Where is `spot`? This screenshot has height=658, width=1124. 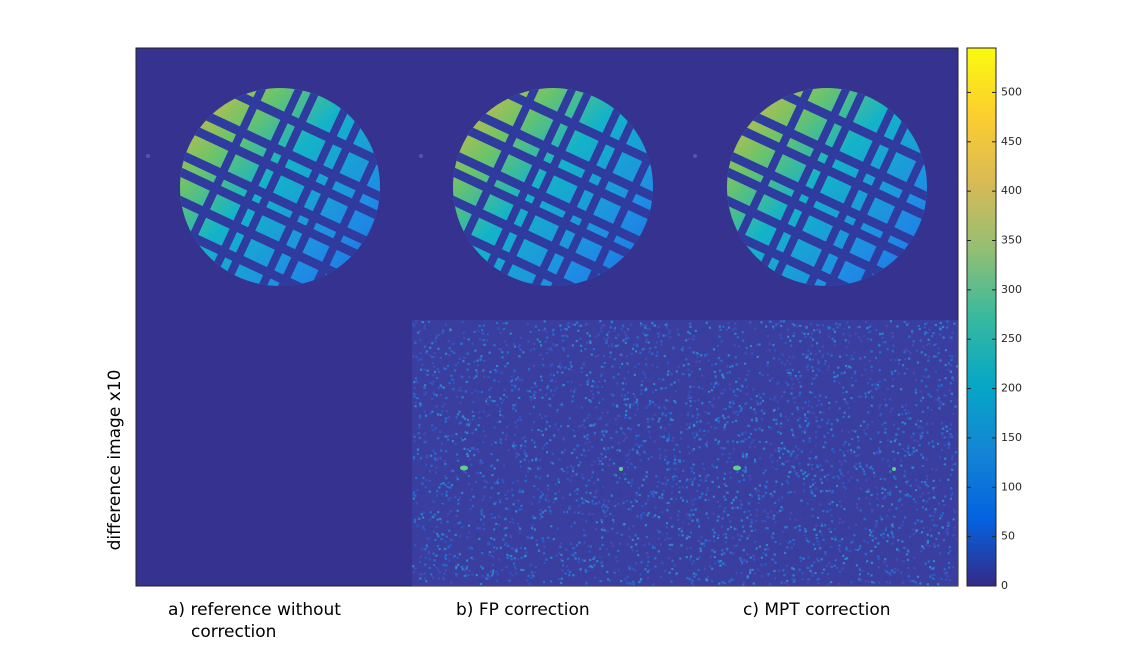 spot is located at coordinates (421, 156).